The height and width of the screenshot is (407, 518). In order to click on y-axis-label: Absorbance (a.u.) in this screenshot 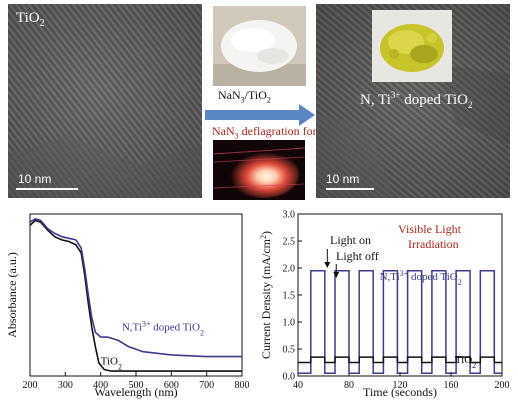, I will do `click(12, 295)`.